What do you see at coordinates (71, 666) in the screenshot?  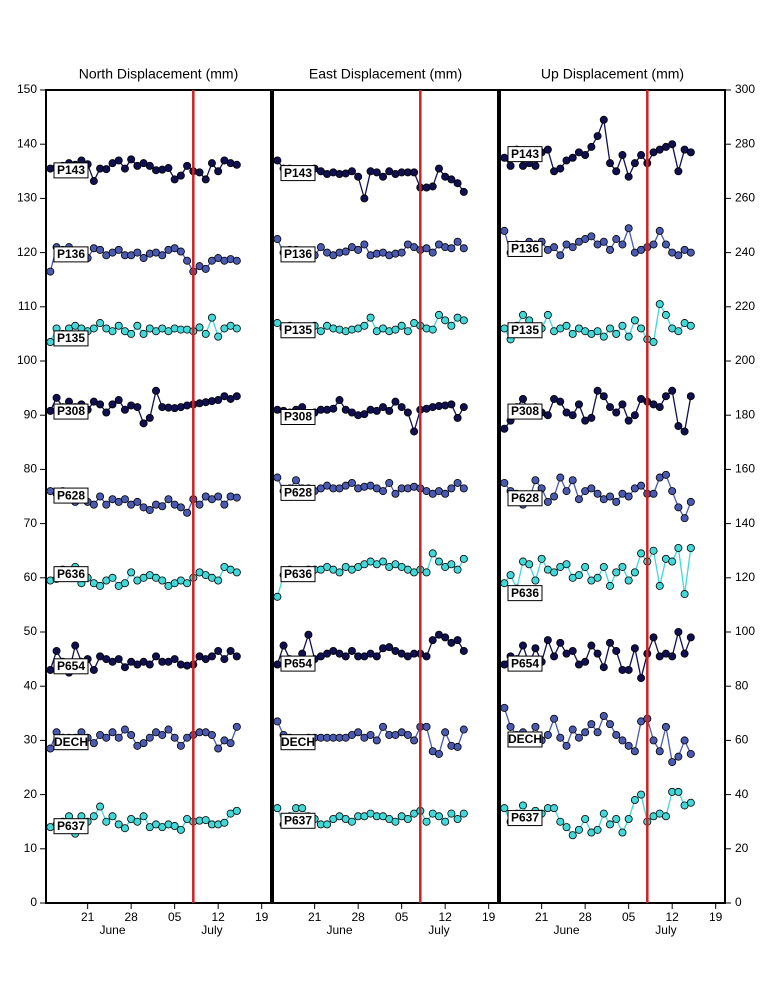 I see `station-label: P654` at bounding box center [71, 666].